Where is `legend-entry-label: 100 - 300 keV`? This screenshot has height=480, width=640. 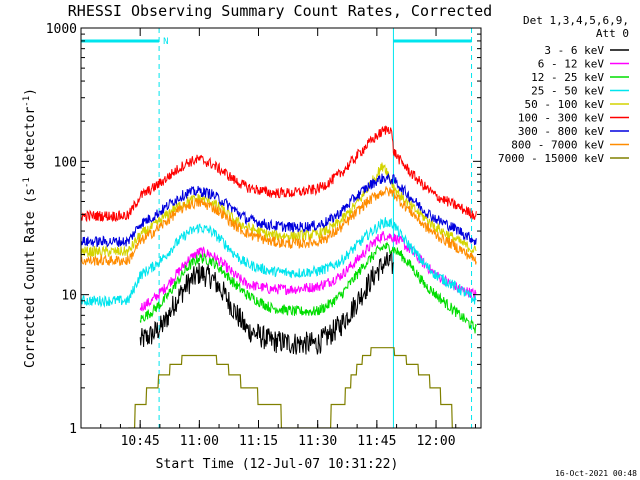
legend-entry-label: 100 - 300 keV is located at coordinates (561, 118).